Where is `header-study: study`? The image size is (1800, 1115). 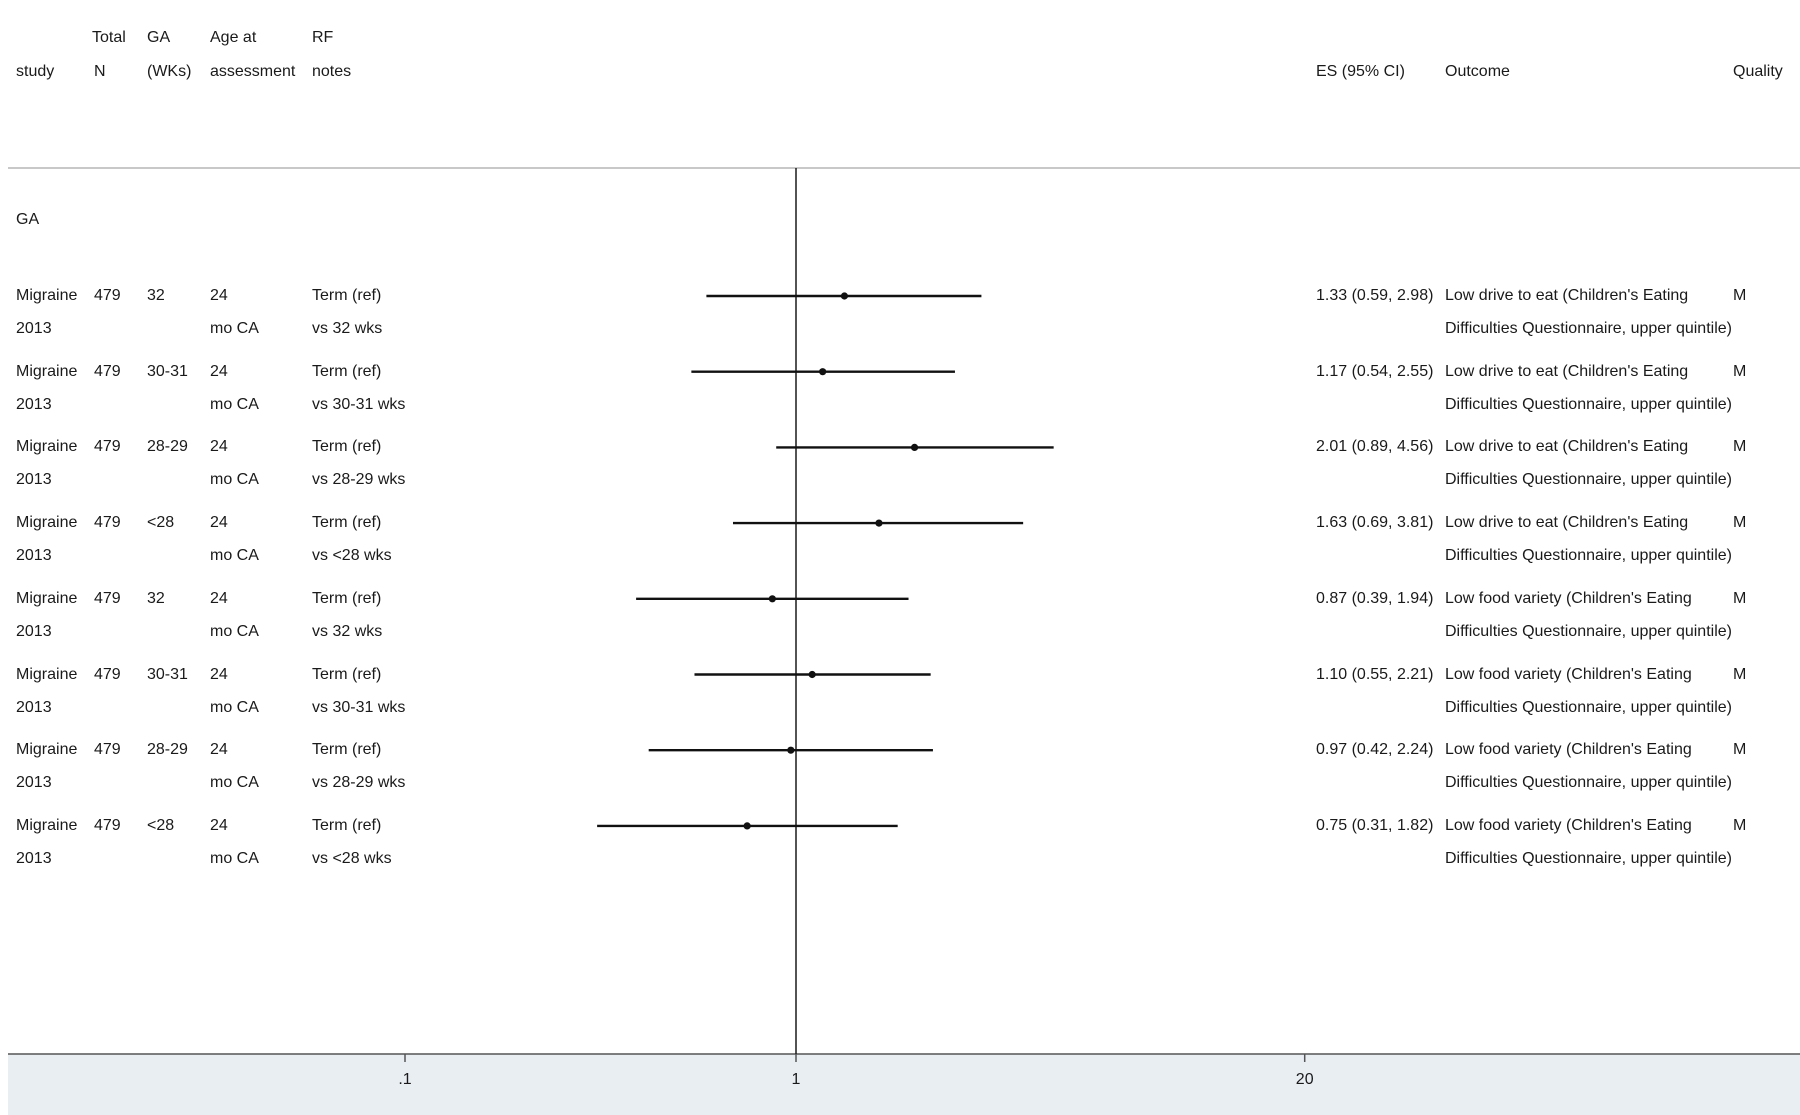 header-study: study is located at coordinates (35, 71).